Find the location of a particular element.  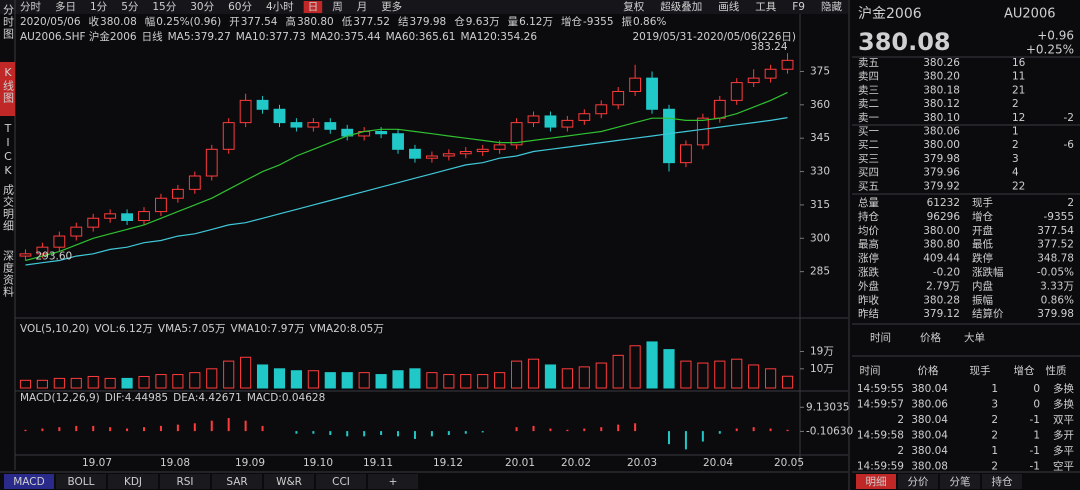

side-tab: TICK is located at coordinates (8, 150).